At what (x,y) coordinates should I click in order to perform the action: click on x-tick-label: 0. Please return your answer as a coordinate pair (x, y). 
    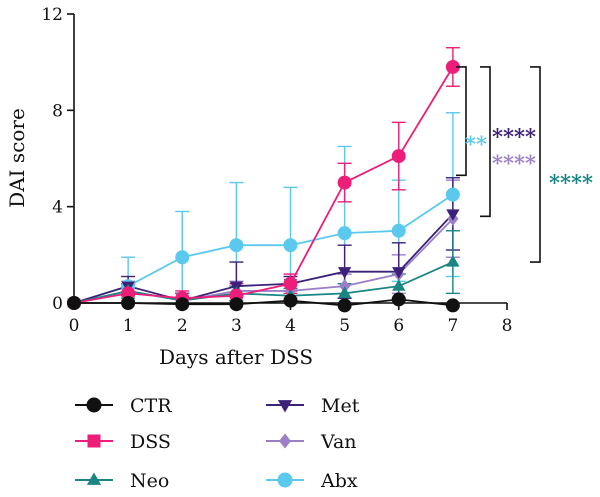
    Looking at the image, I should click on (74, 326).